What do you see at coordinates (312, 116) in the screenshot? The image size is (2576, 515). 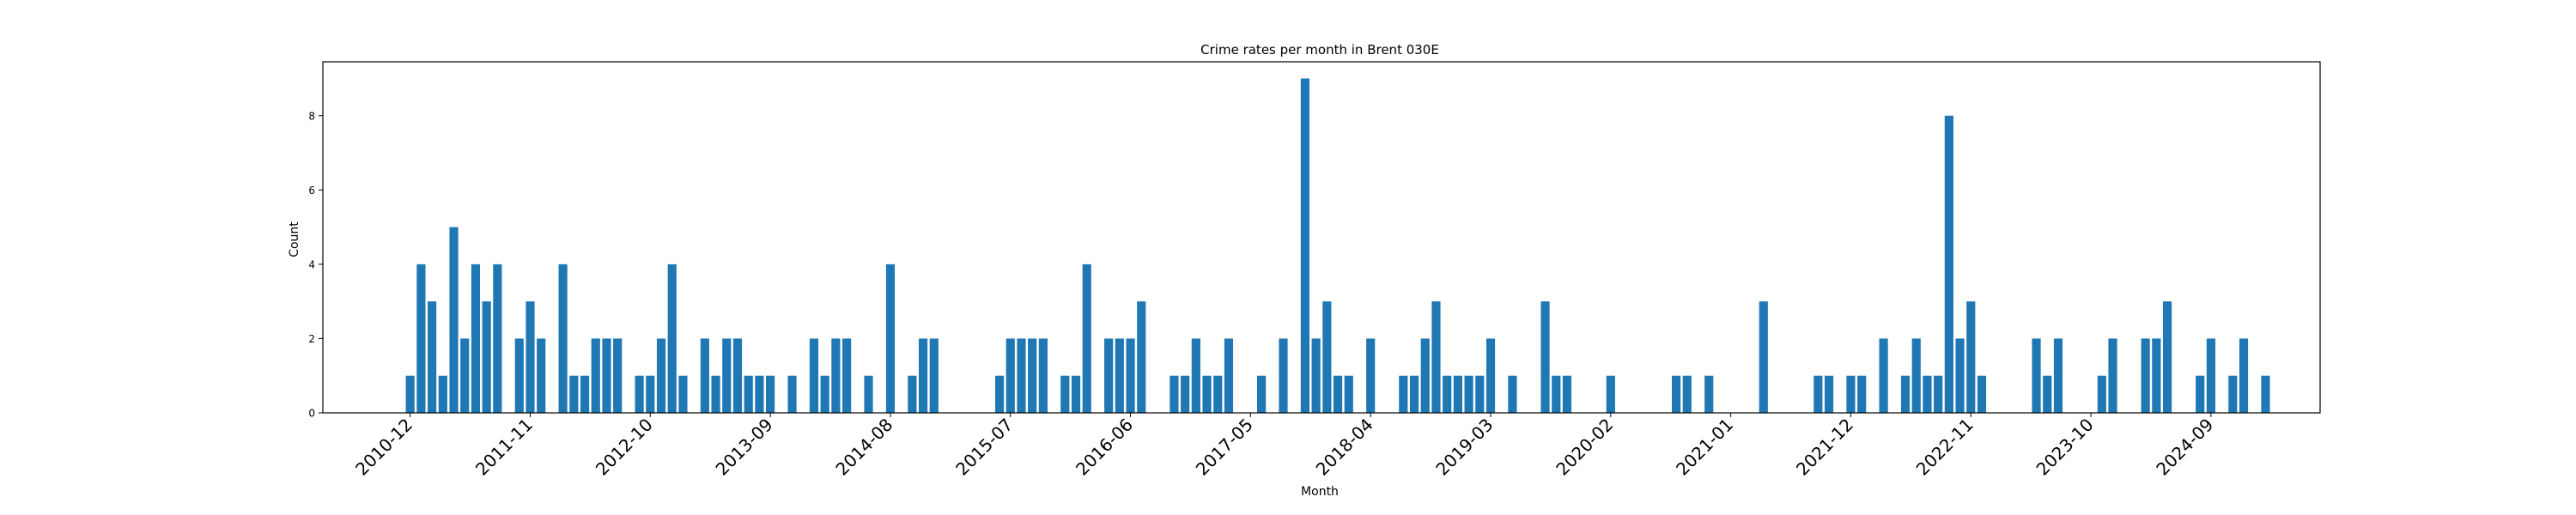 I see `y-tick-label-8: 8` at bounding box center [312, 116].